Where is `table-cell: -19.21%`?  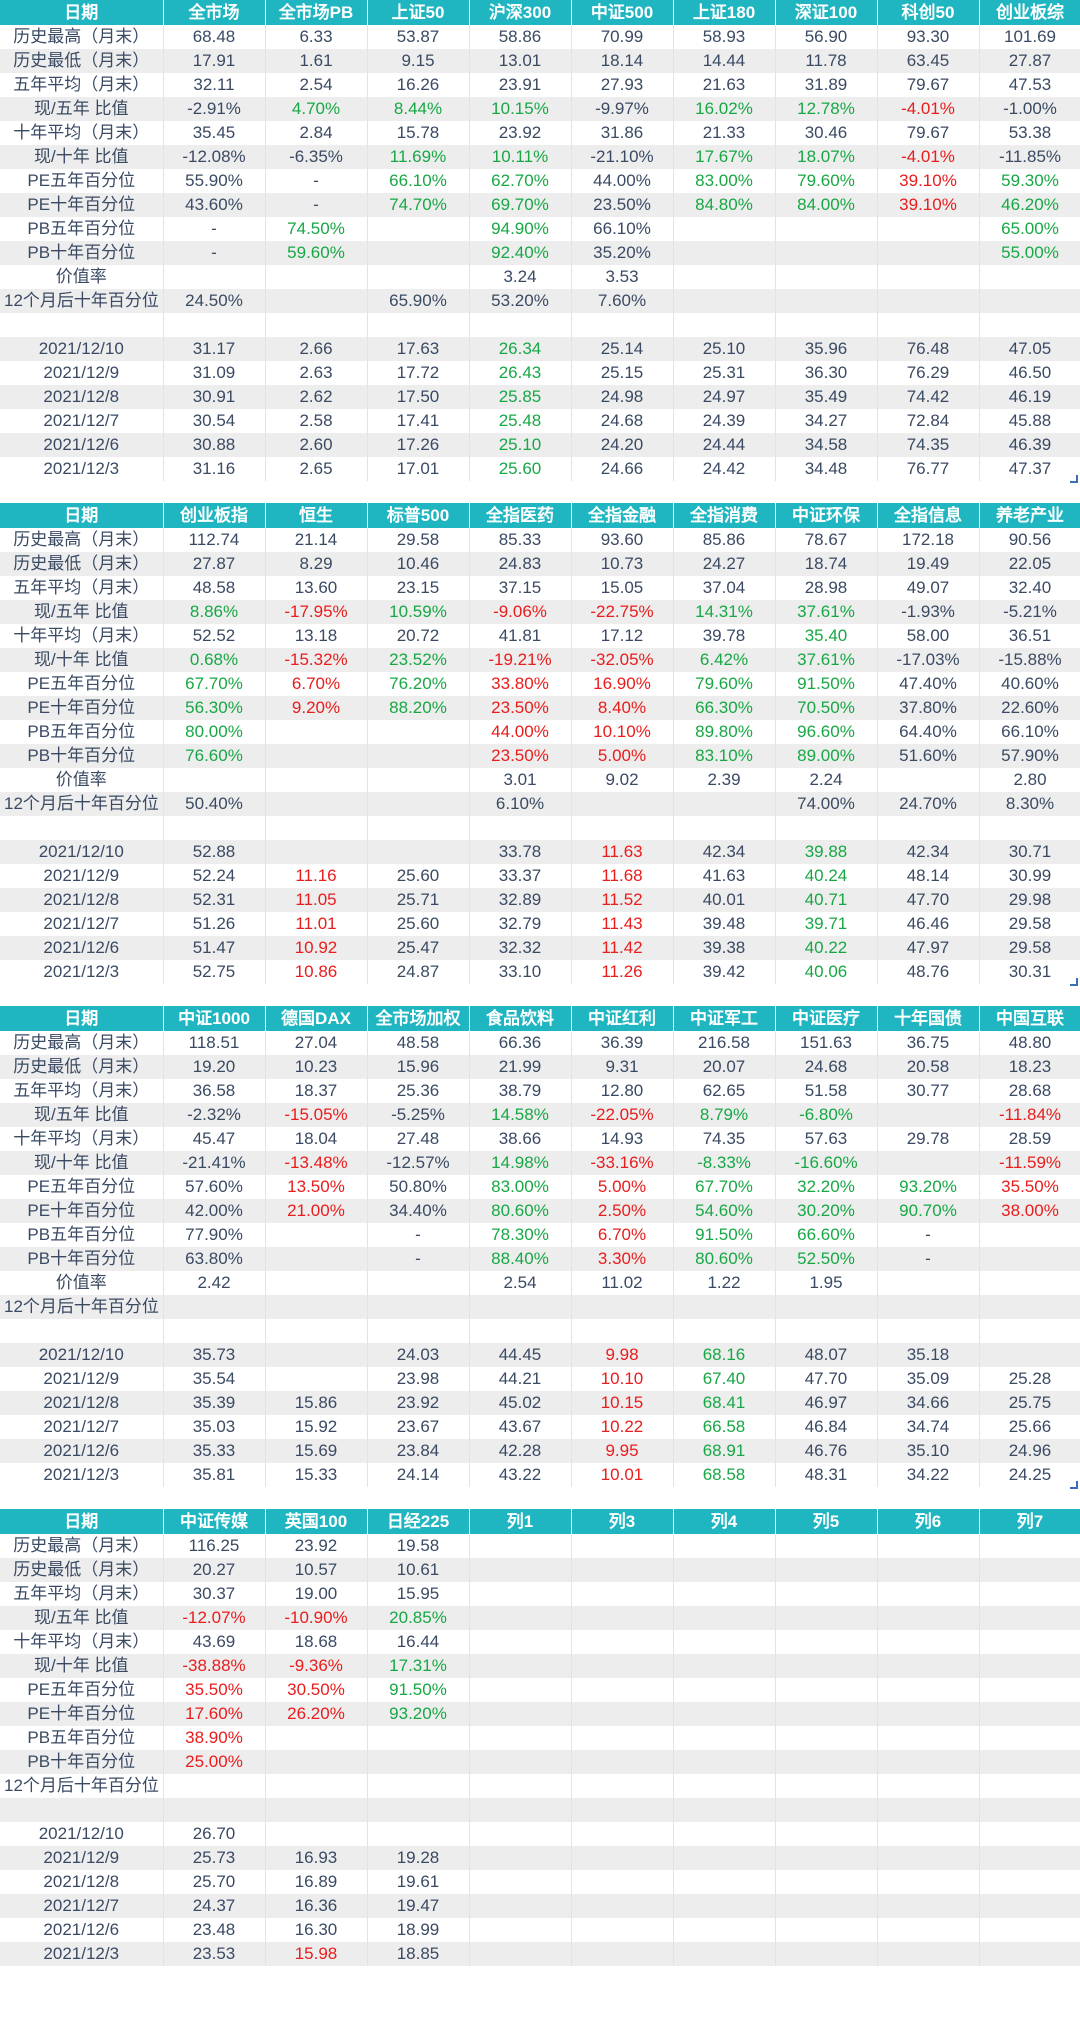
table-cell: -19.21% is located at coordinates (520, 660).